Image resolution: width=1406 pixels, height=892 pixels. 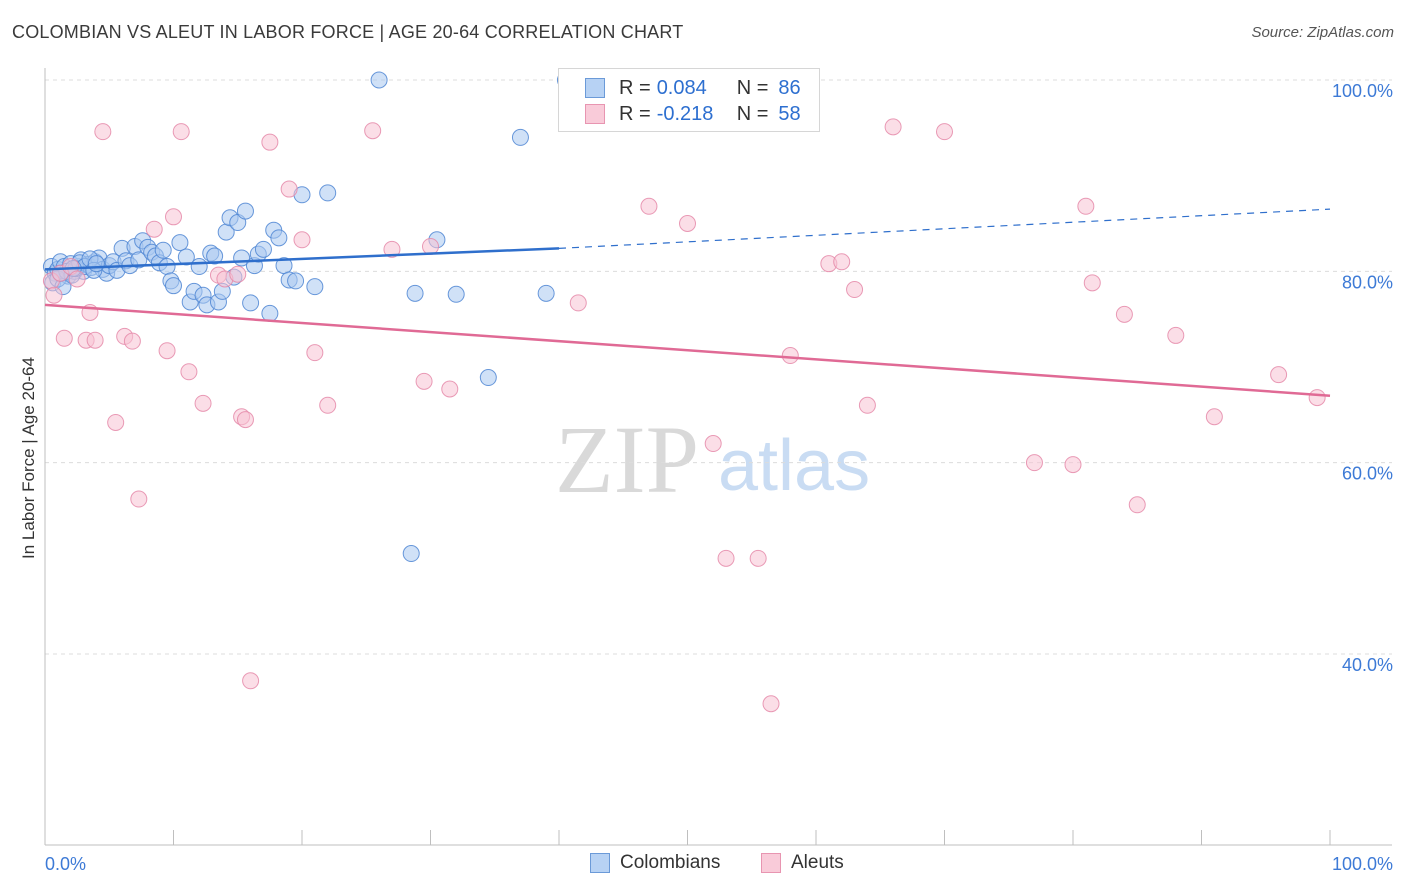 I want to click on legend-item-aleuts: Aleuts, so click(x=802, y=863).